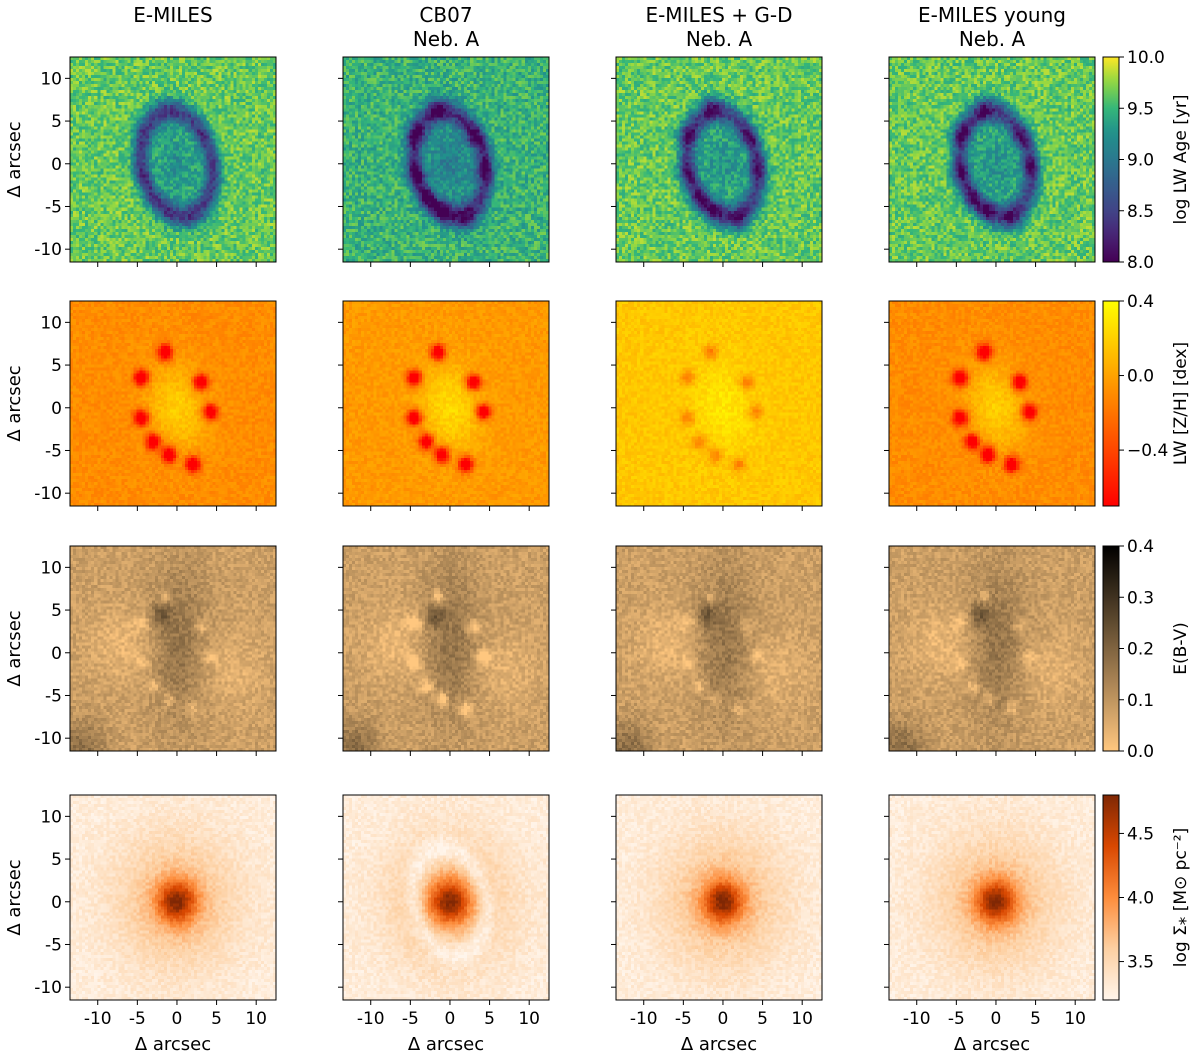 The width and height of the screenshot is (1200, 1055). Describe the element at coordinates (992, 39) in the screenshot. I see `column-title-4-line-2: Neb. A` at that location.